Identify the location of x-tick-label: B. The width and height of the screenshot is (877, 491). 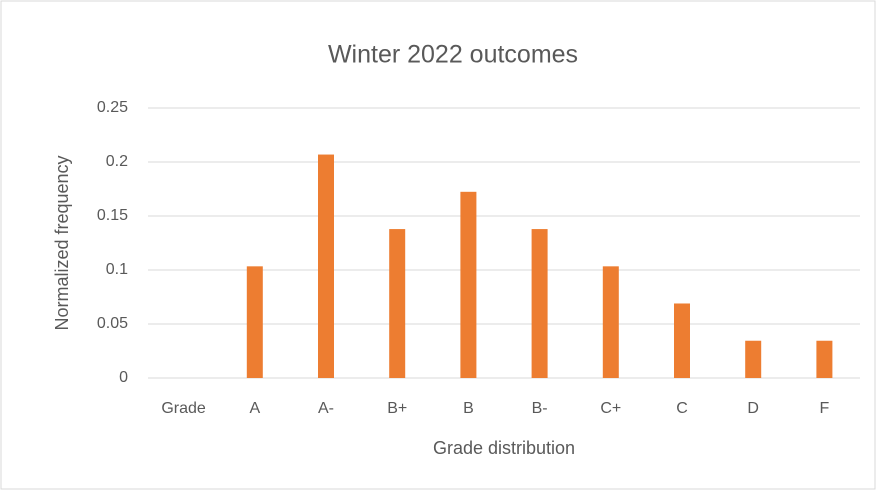
(468, 408).